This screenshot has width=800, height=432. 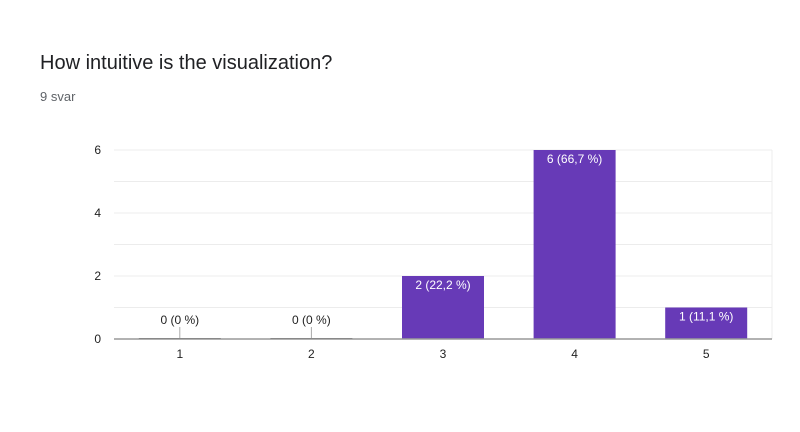 What do you see at coordinates (443, 354) in the screenshot?
I see `x-tick-label: 3` at bounding box center [443, 354].